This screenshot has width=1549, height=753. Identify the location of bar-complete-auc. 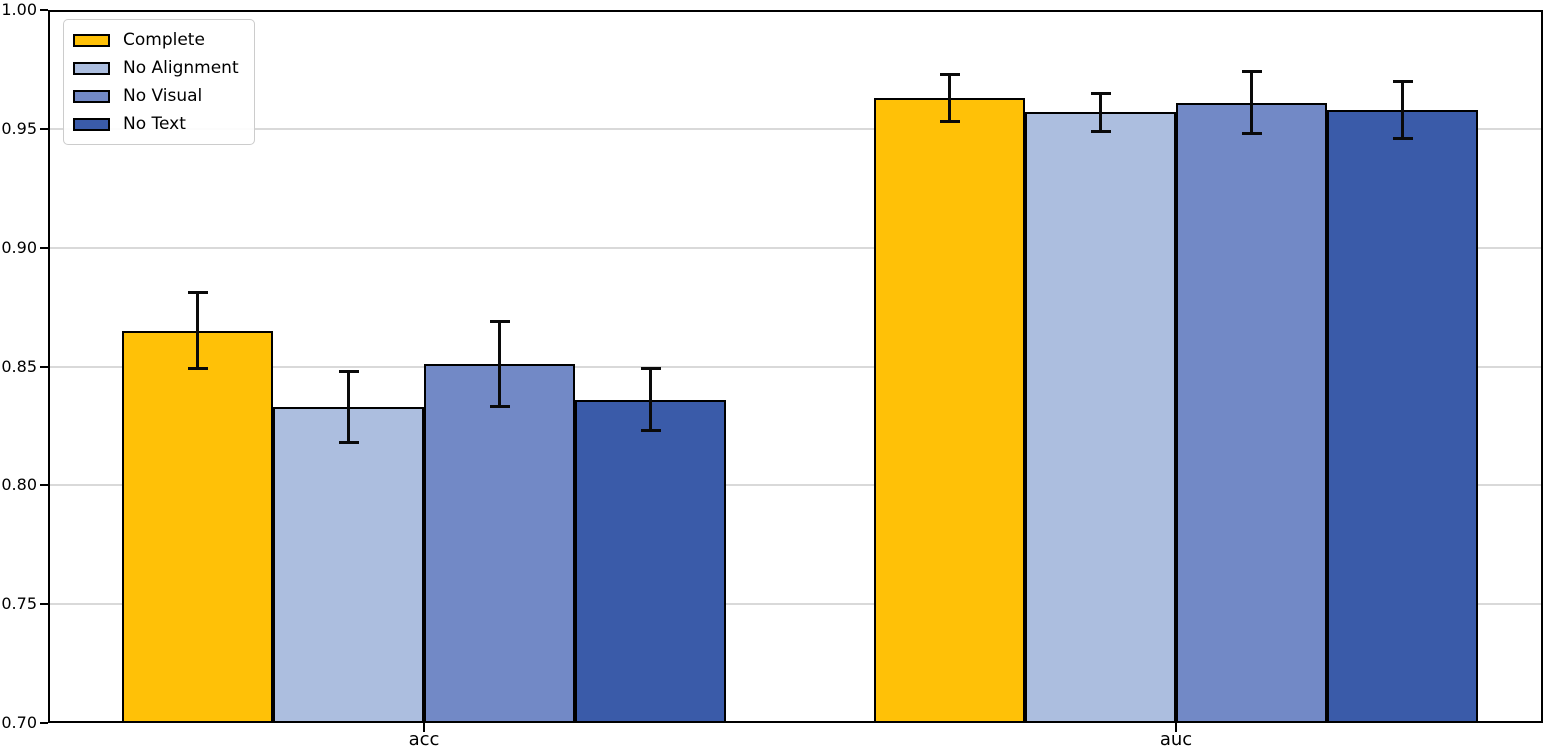
(949, 410).